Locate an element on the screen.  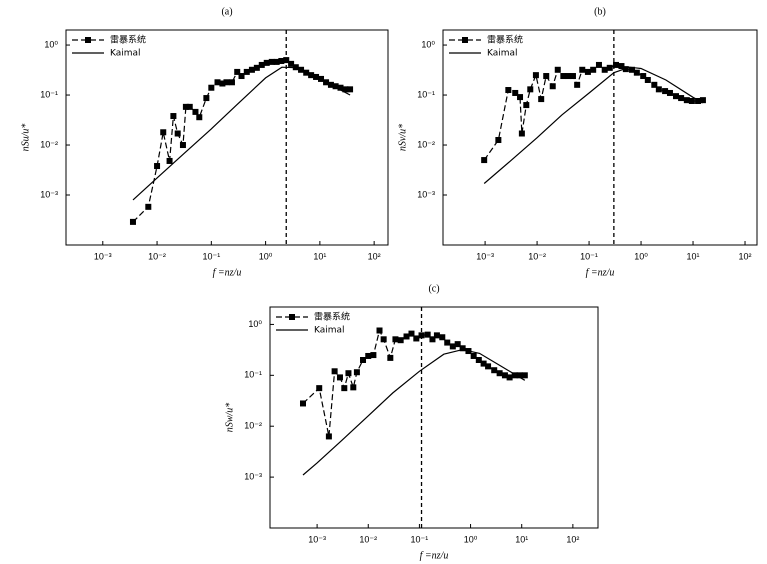
x-axis-label: f =nz/u is located at coordinates (227, 272).